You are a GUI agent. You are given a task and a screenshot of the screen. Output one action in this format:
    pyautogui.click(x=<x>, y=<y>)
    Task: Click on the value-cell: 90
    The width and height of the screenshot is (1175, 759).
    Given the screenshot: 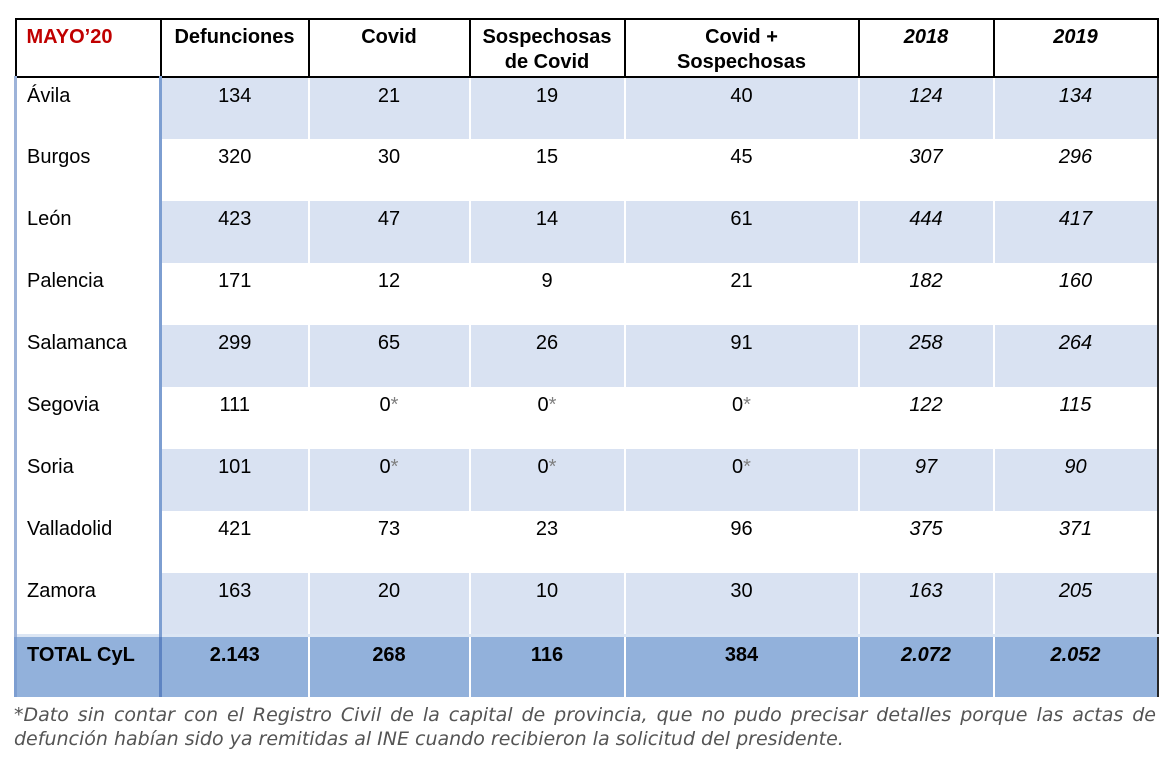 What is the action you would take?
    pyautogui.click(x=1075, y=480)
    